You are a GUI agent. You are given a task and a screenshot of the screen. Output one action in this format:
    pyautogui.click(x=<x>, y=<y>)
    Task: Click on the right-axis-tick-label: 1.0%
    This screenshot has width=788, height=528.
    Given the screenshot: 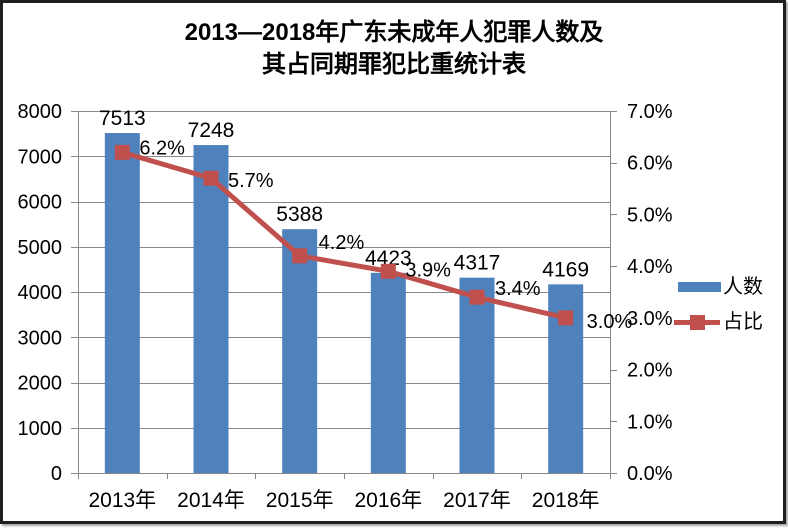 What is the action you would take?
    pyautogui.click(x=650, y=422)
    